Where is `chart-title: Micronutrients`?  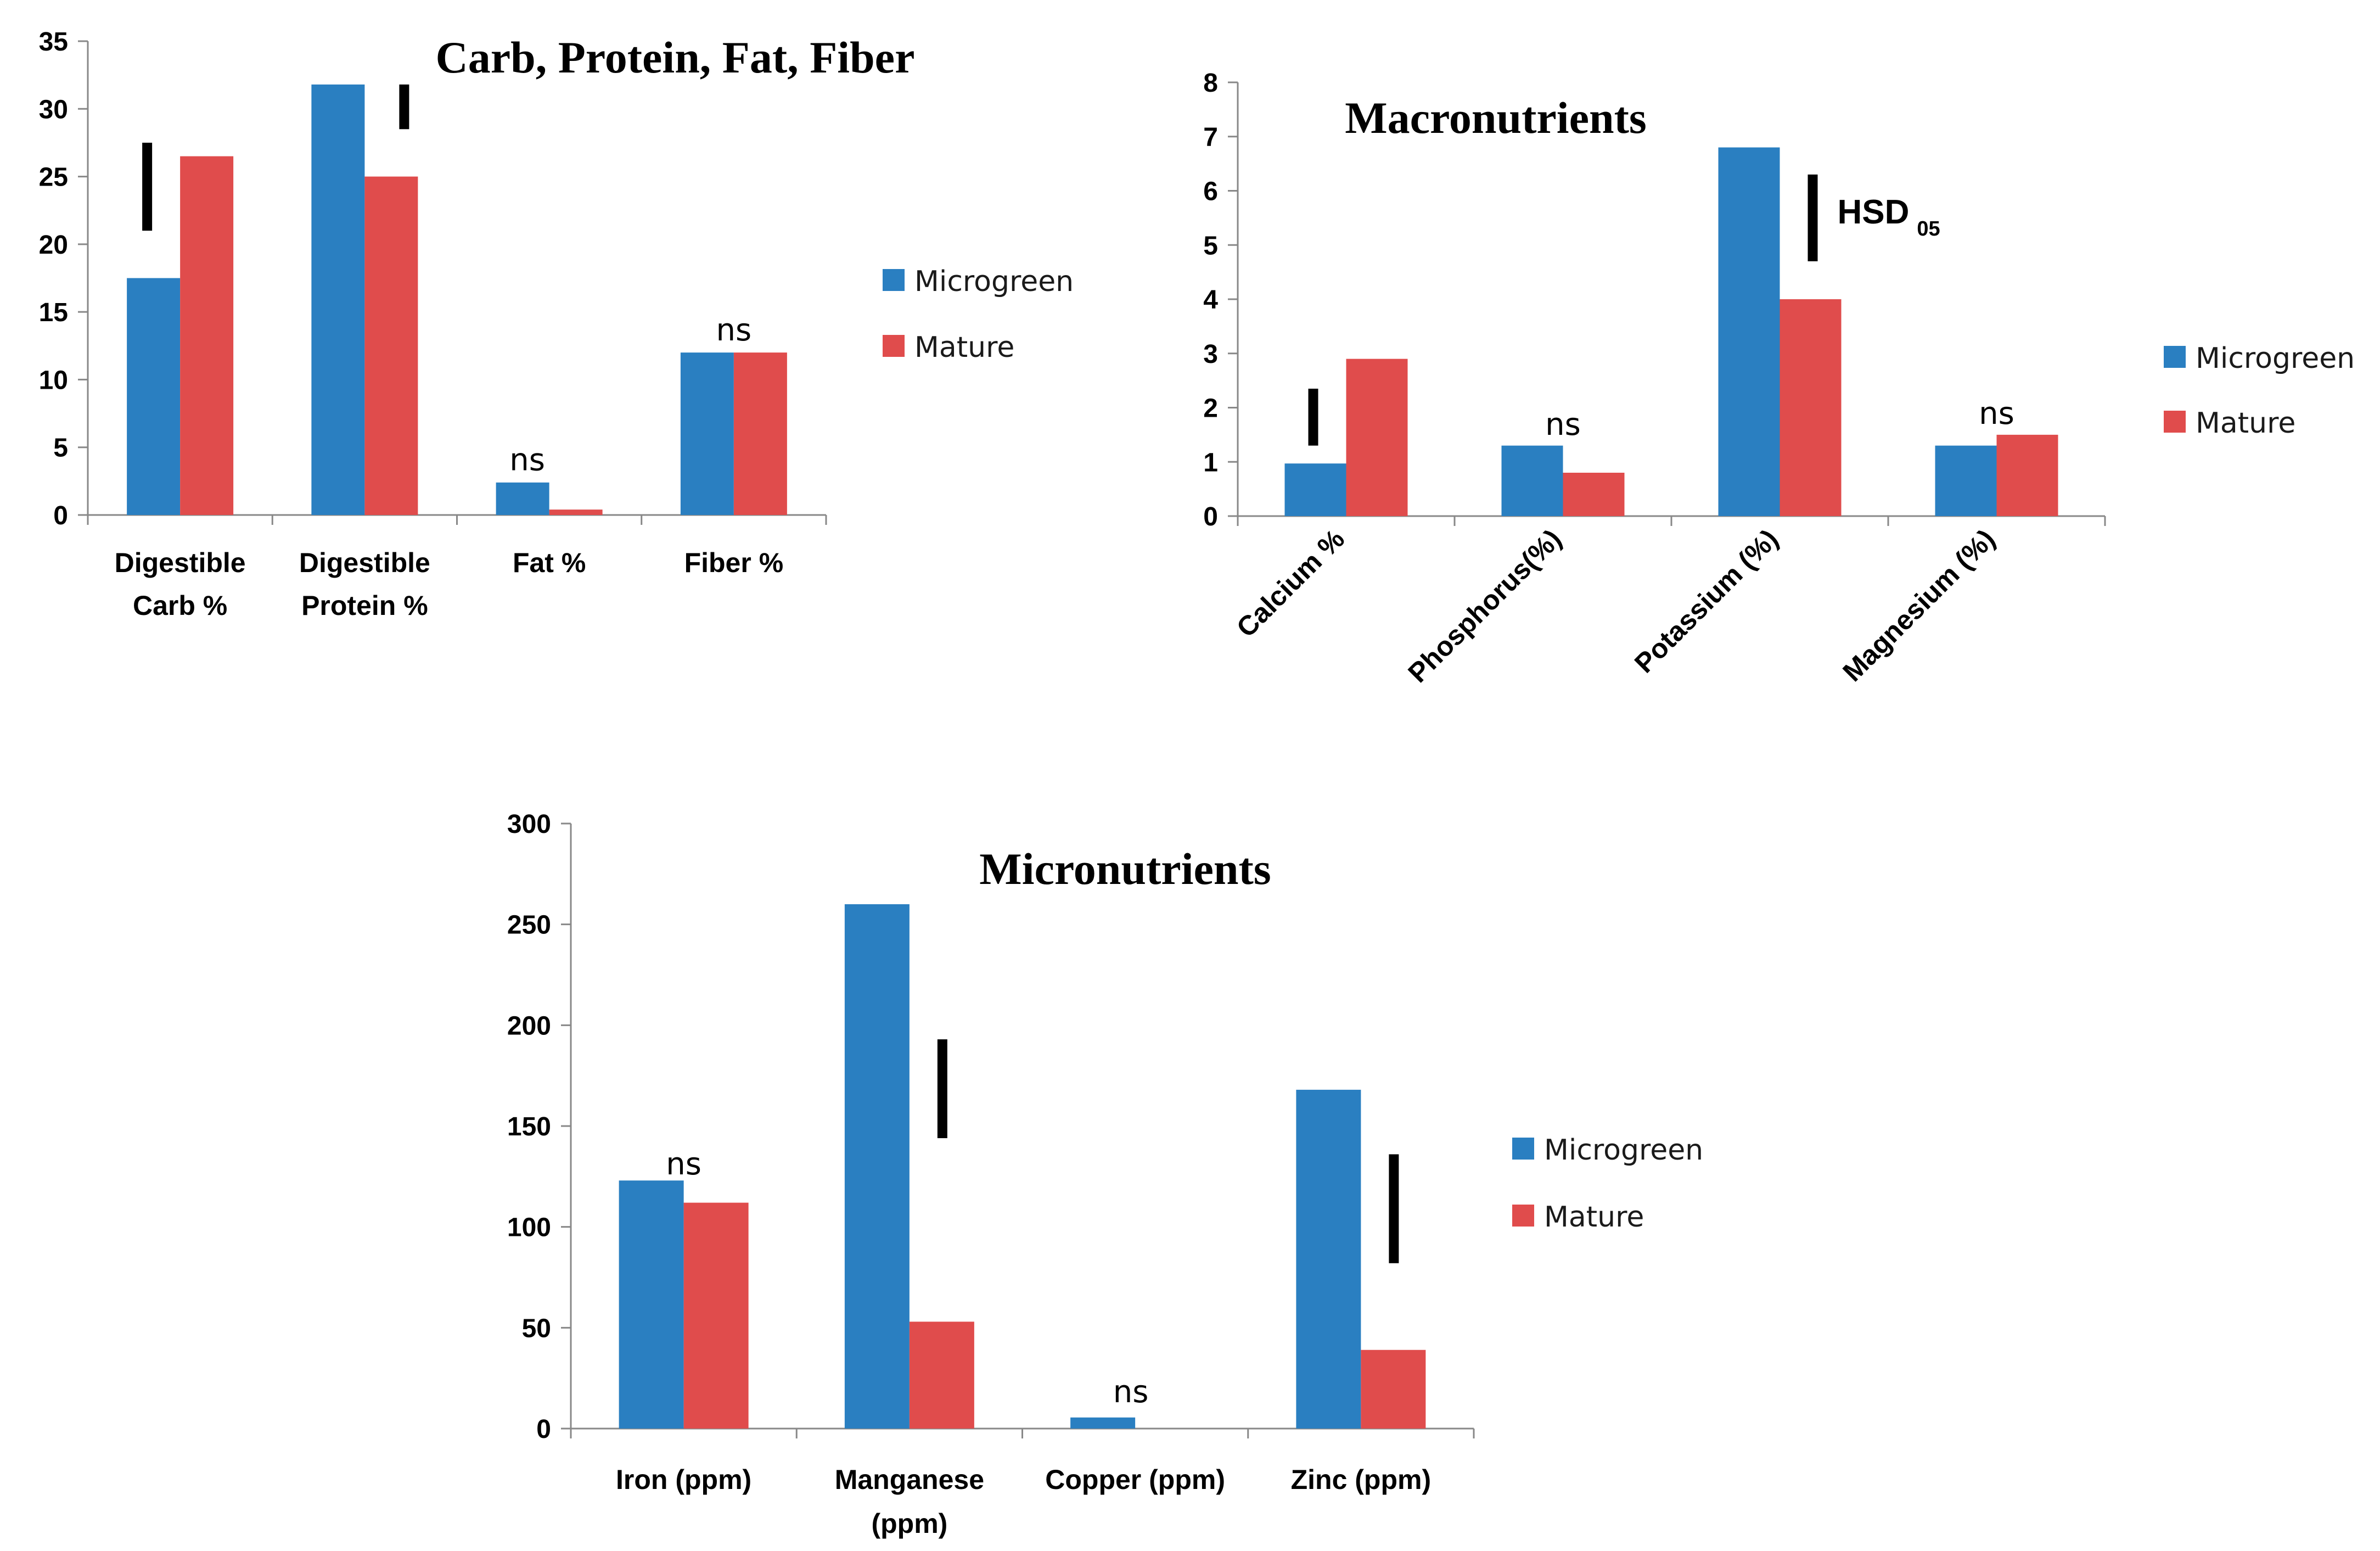
chart-title: Micronutrients is located at coordinates (1125, 869).